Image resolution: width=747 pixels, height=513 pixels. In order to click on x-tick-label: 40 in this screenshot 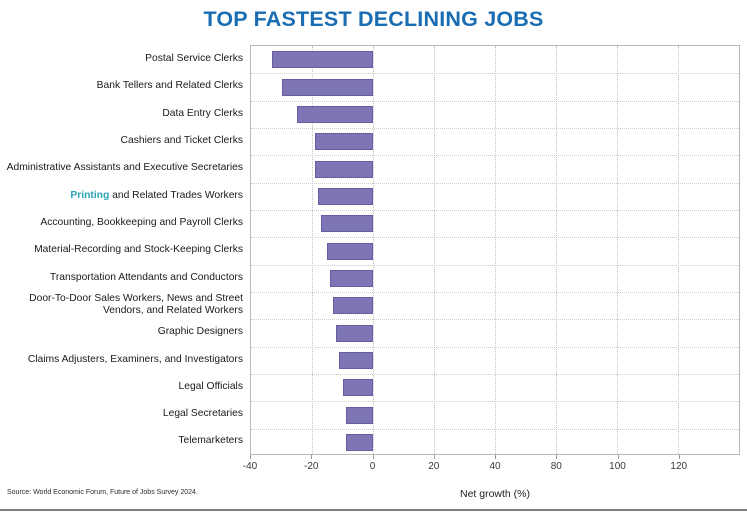, I will do `click(495, 466)`.